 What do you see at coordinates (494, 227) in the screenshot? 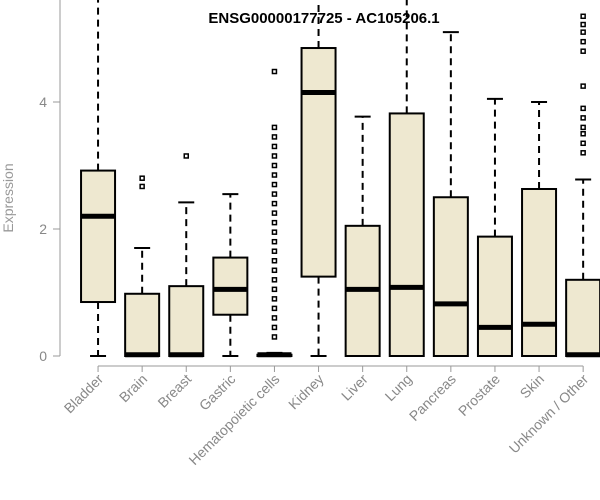
I see `box-prostate` at bounding box center [494, 227].